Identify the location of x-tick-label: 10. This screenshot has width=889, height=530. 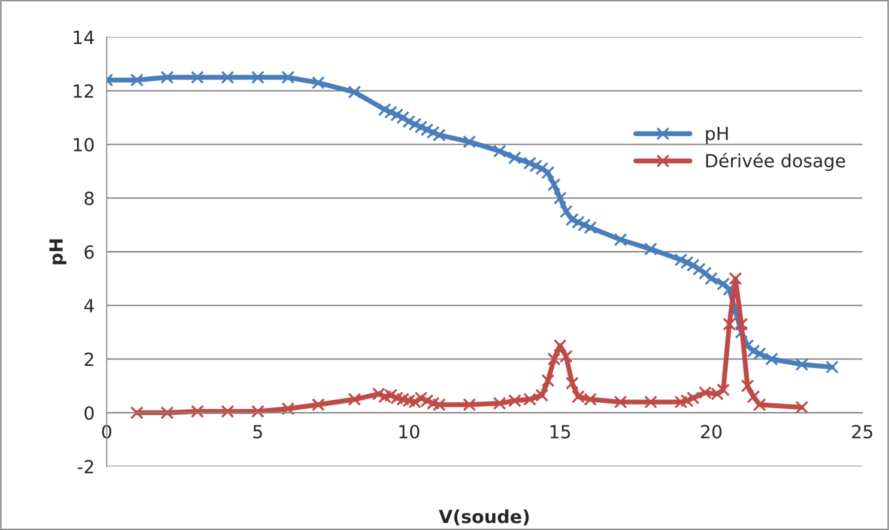
(409, 431).